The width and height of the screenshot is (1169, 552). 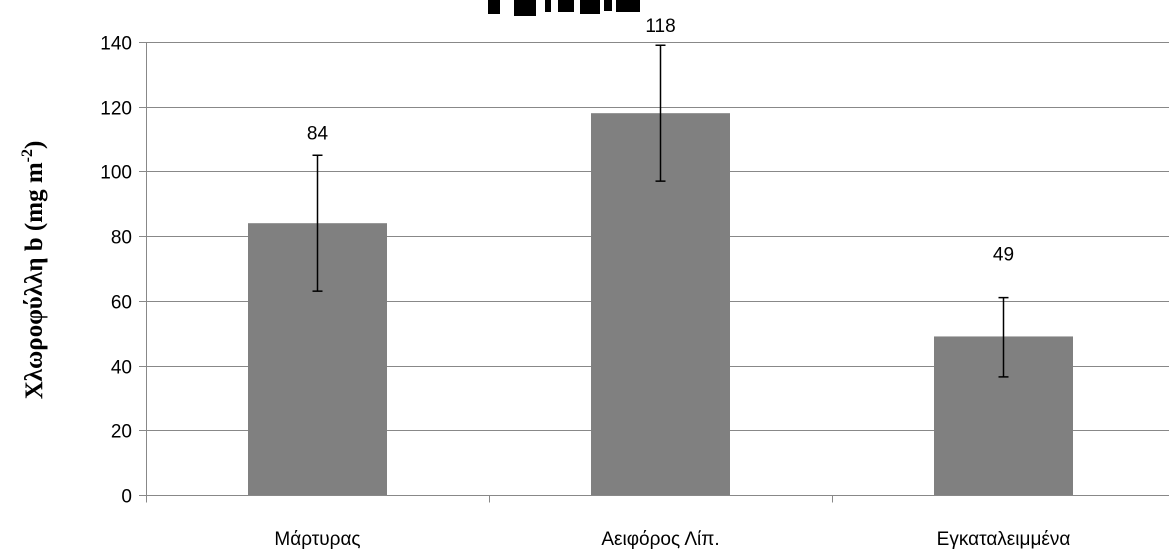 What do you see at coordinates (660, 539) in the screenshot?
I see `category-label: Αειφόρος Λίπ.` at bounding box center [660, 539].